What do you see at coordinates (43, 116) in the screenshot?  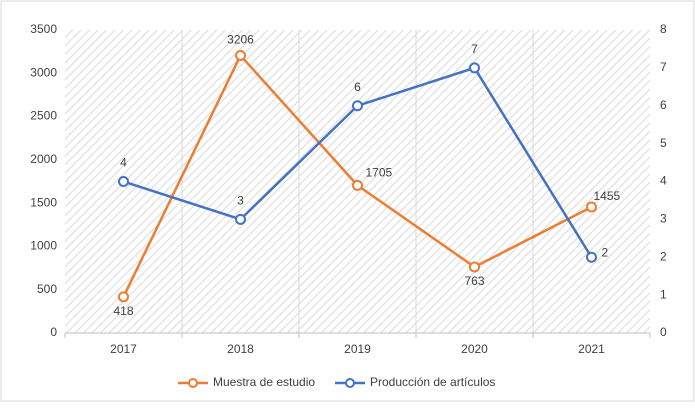 I see `y-tick-label: 2500` at bounding box center [43, 116].